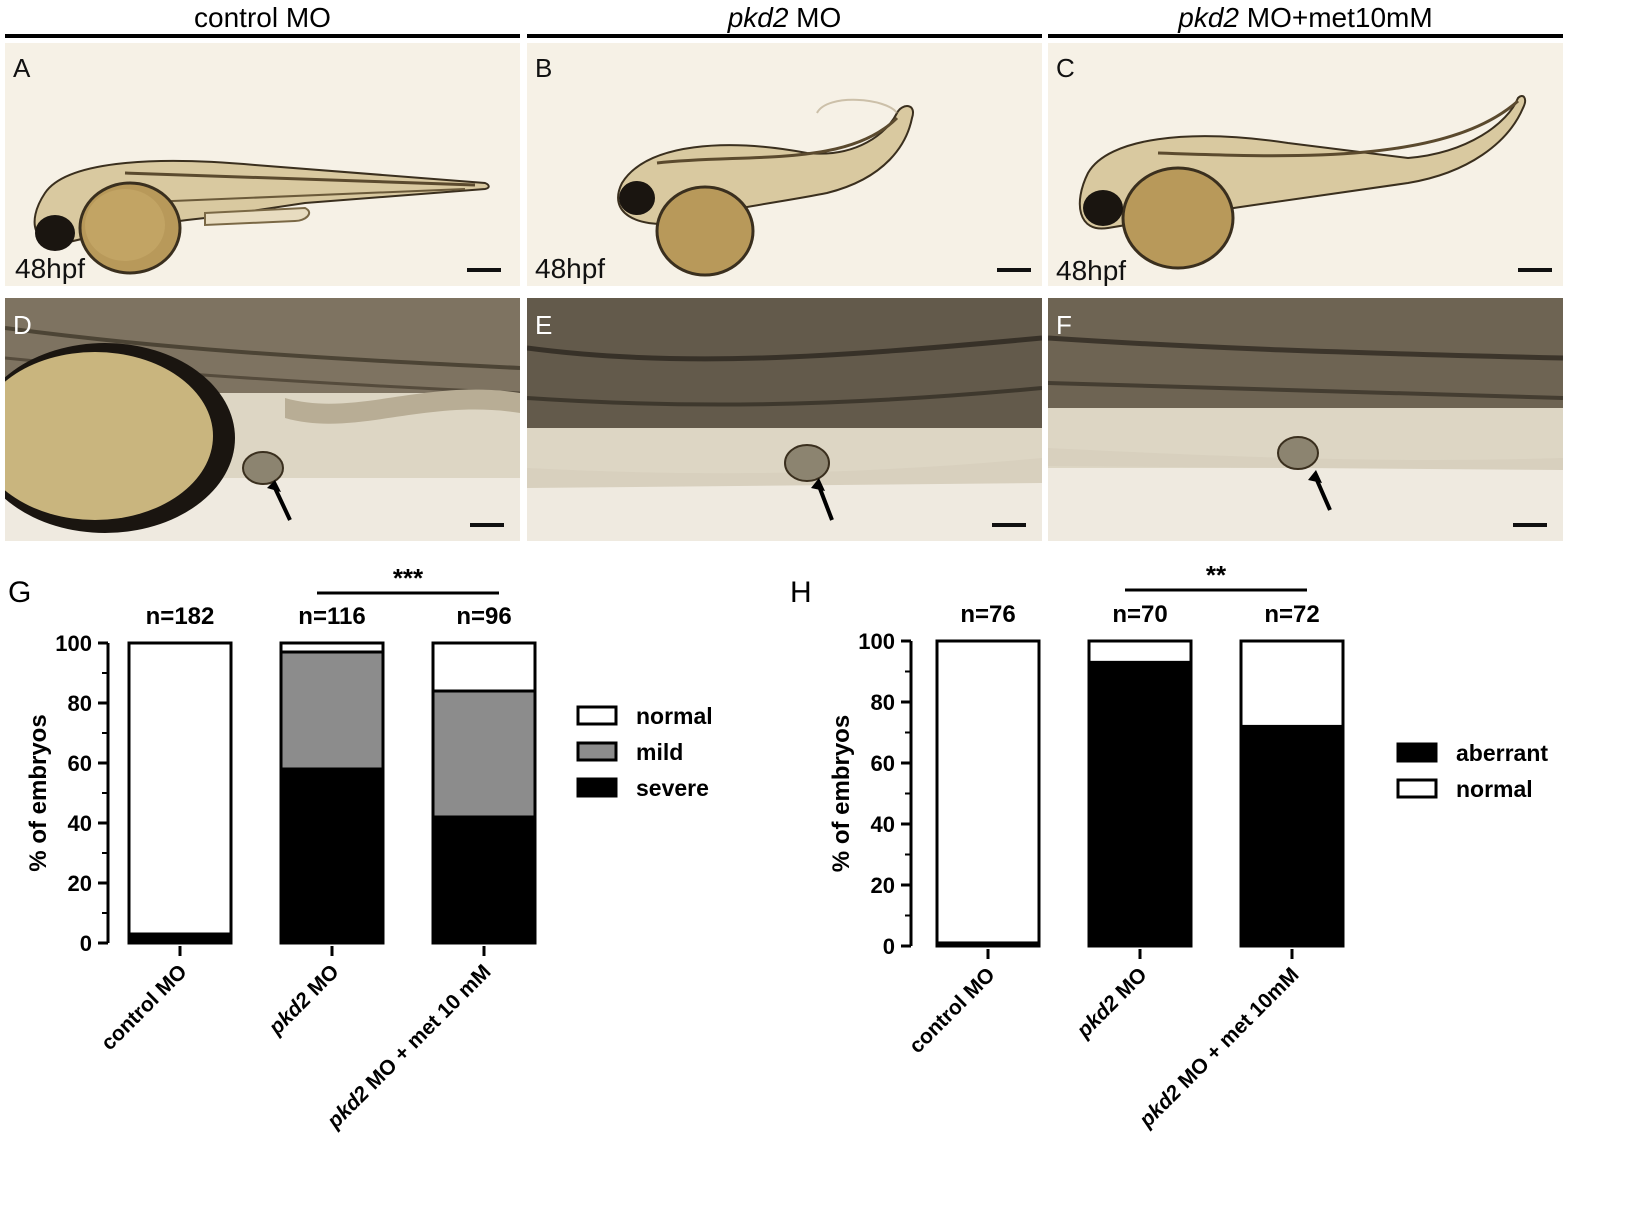 This screenshot has height=1207, width=1650. I want to click on panel-d-photo: D, so click(262, 419).